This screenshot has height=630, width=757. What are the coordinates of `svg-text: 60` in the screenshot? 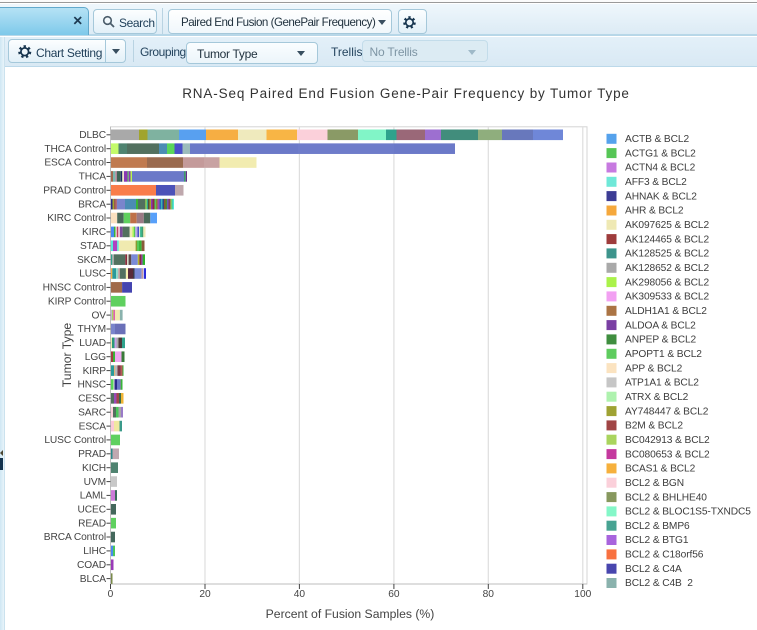 It's located at (394, 594).